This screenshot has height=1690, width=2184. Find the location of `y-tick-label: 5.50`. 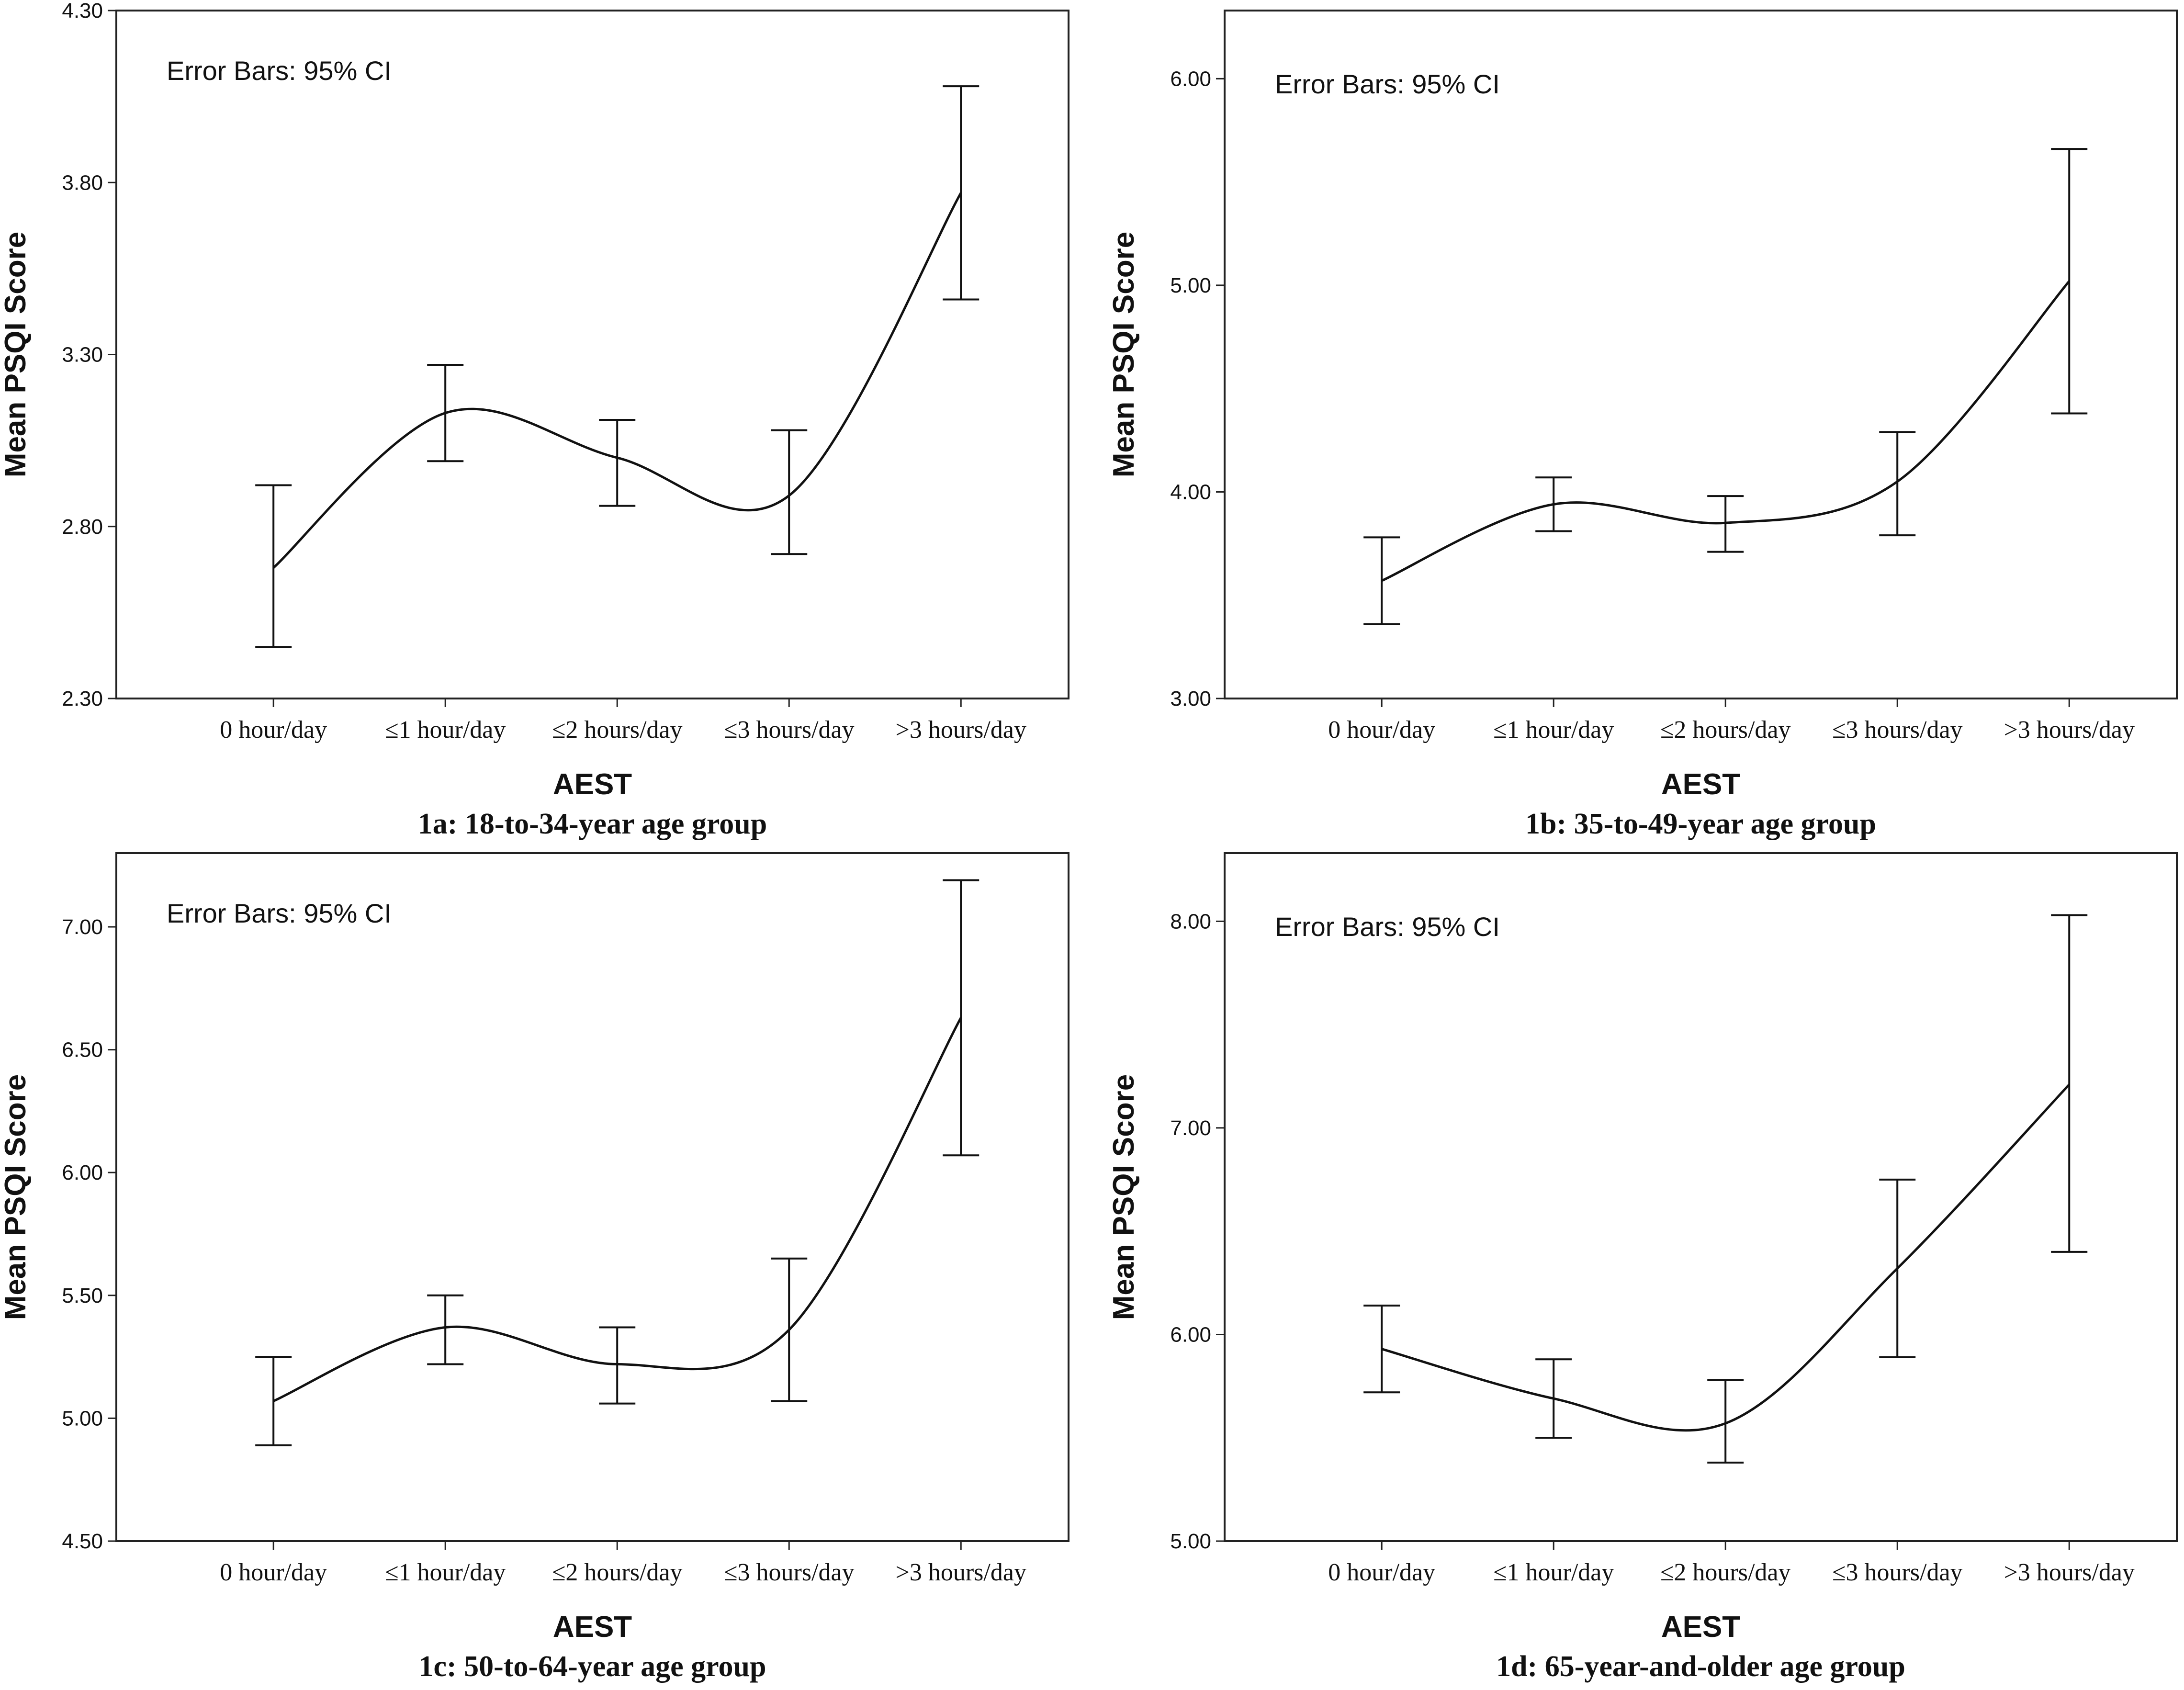

y-tick-label: 5.50 is located at coordinates (82, 1295).